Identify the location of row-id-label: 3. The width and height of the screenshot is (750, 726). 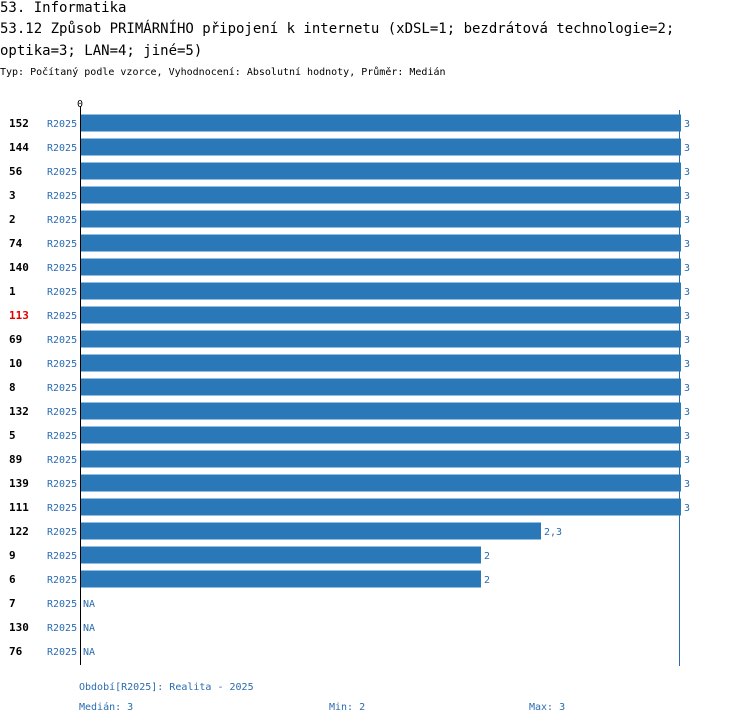
(12, 195).